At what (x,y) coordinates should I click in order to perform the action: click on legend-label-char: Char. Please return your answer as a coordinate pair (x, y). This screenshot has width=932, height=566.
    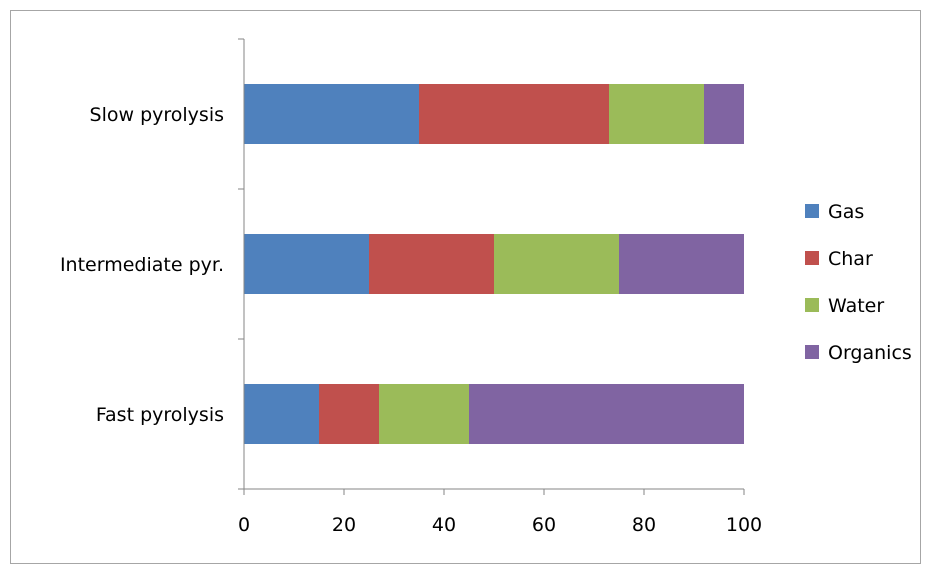
    Looking at the image, I should click on (850, 259).